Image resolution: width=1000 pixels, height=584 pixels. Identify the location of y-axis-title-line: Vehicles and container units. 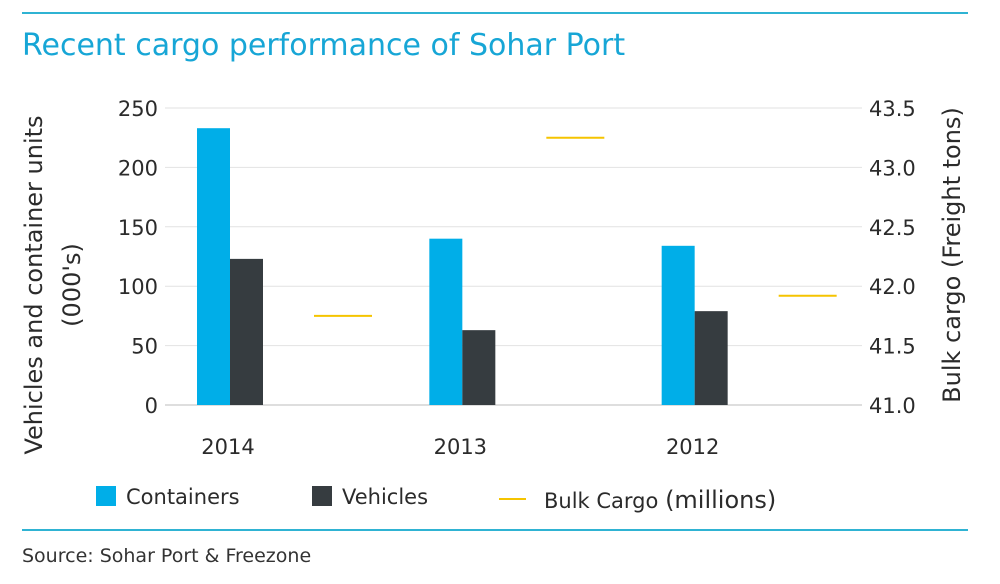
(34, 284).